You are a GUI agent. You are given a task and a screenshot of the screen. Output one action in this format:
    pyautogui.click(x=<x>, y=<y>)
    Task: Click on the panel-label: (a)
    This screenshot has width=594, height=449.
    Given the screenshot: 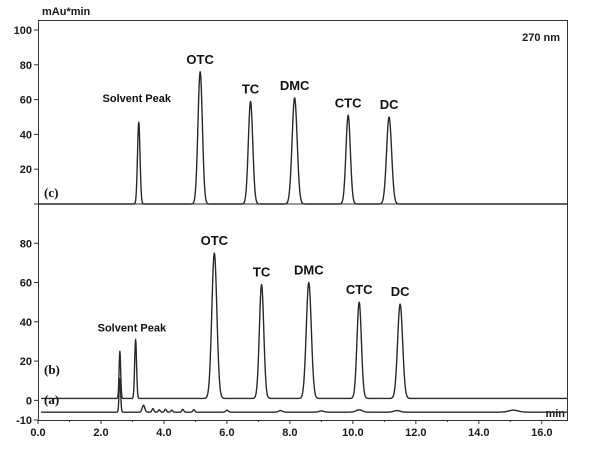 What is the action you would take?
    pyautogui.click(x=51, y=399)
    